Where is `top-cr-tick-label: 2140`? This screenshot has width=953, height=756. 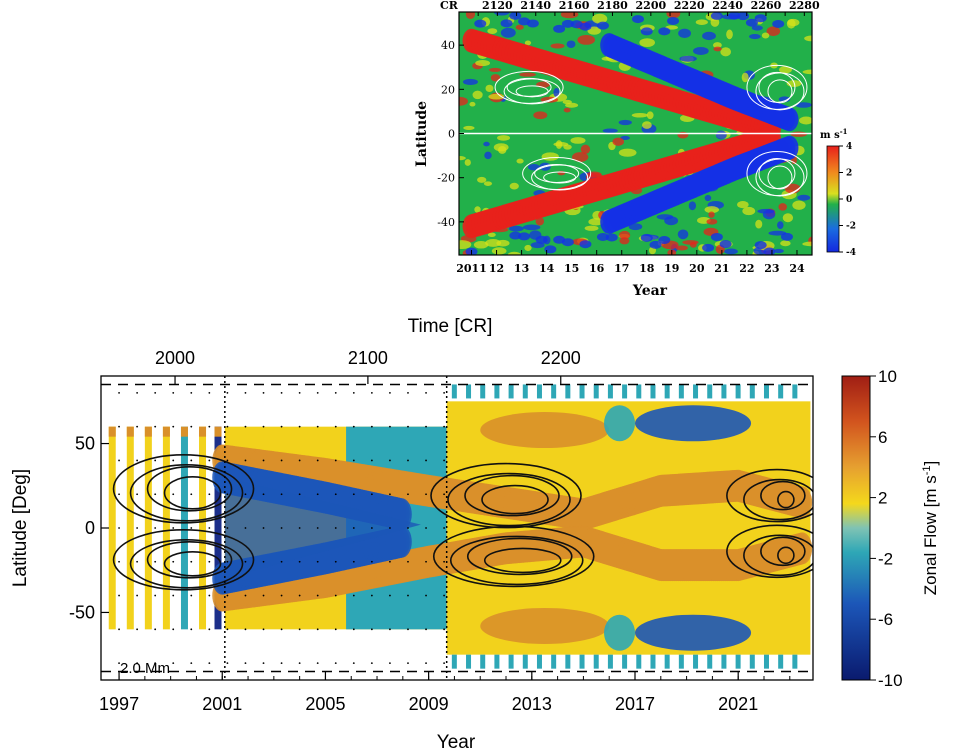 top-cr-tick-label: 2140 is located at coordinates (535, 6).